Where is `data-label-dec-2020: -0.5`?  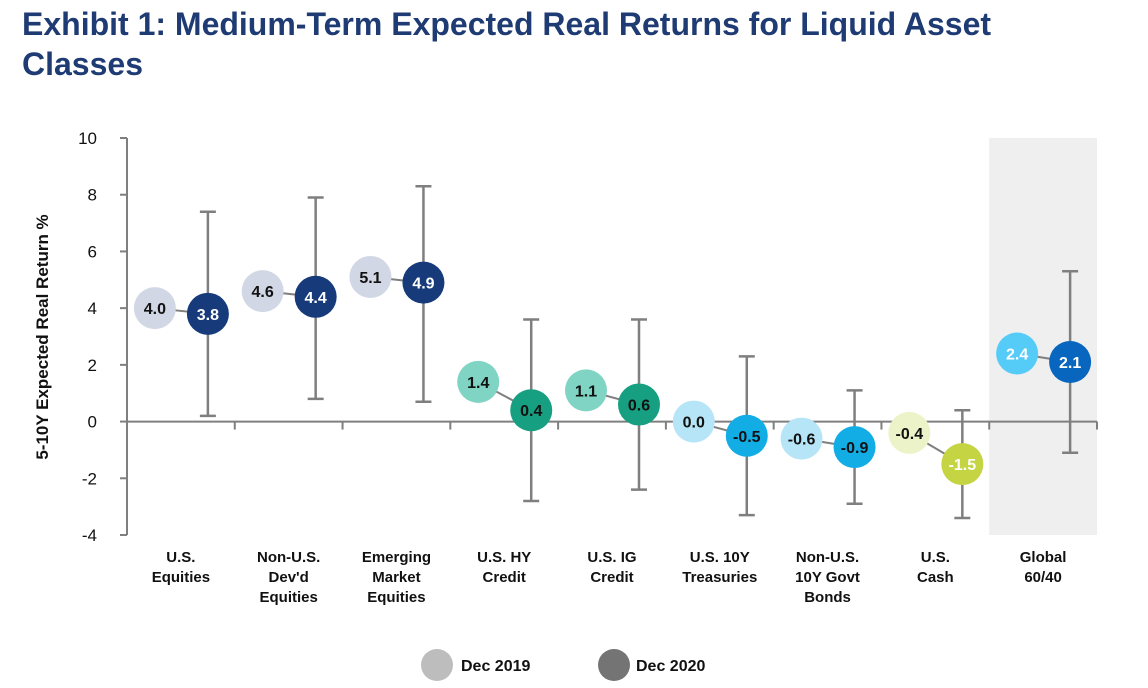 data-label-dec-2020: -0.5 is located at coordinates (747, 437).